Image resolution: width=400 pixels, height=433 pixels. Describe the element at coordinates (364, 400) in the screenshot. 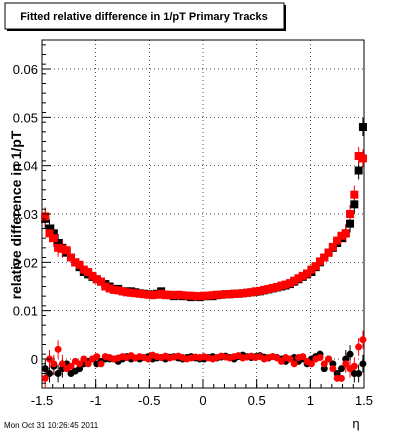

I see `x-tick-label: 1.5` at that location.